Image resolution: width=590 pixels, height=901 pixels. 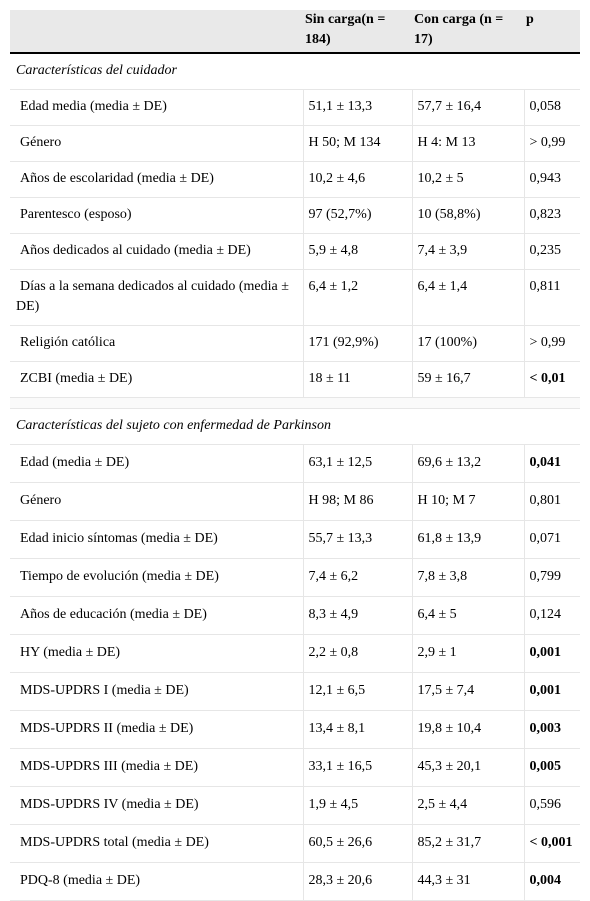 What do you see at coordinates (358, 379) in the screenshot?
I see `value-cell: 18 ± 11` at bounding box center [358, 379].